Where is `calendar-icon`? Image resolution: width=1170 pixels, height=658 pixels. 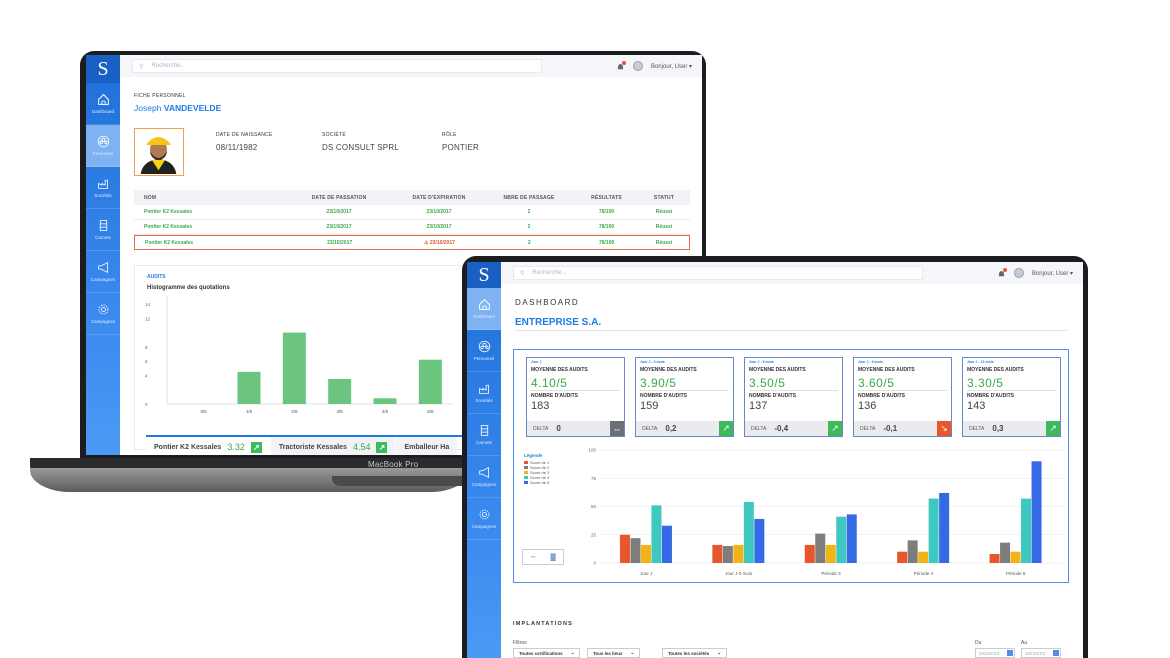
calendar-icon is located at coordinates (1056, 653).